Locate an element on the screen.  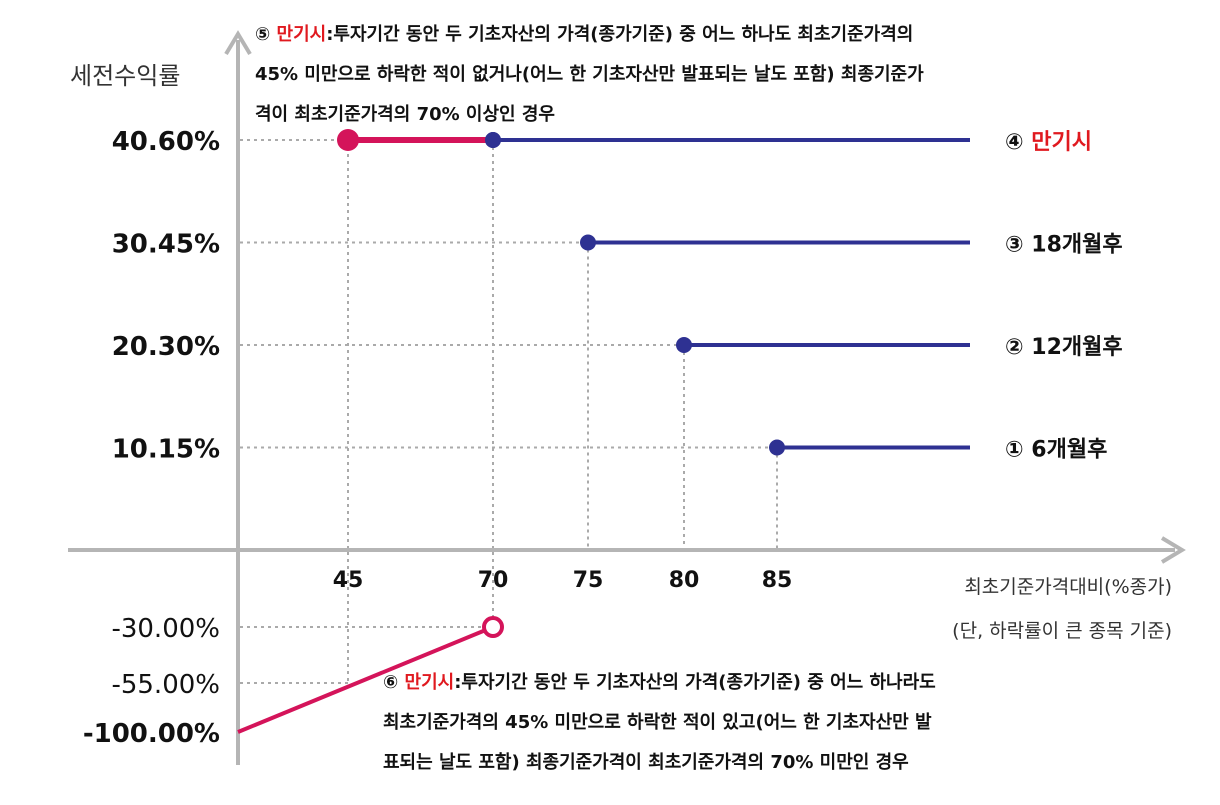
series-label: ③ 18개월후 is located at coordinates (1064, 245).